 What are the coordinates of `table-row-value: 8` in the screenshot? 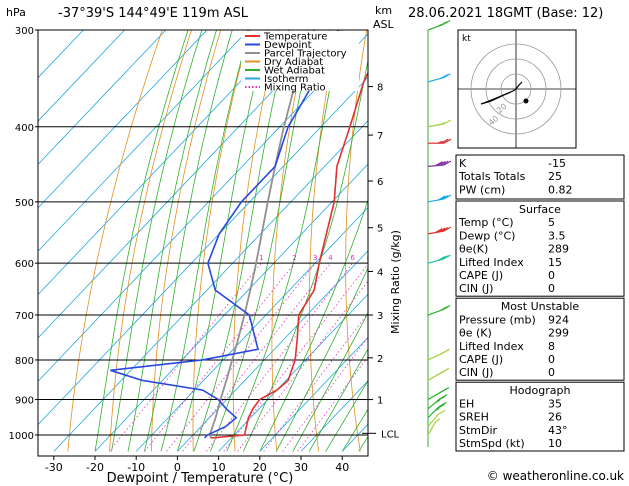 It's located at (551, 346).